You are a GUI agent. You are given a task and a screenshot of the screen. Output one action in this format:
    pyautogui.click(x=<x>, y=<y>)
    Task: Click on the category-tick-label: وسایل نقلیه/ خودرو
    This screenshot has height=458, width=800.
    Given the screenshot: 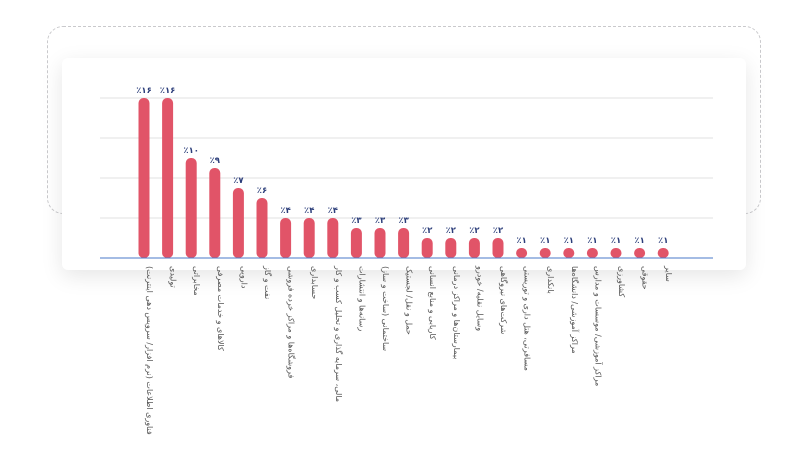 What is the action you would take?
    pyautogui.click(x=479, y=298)
    